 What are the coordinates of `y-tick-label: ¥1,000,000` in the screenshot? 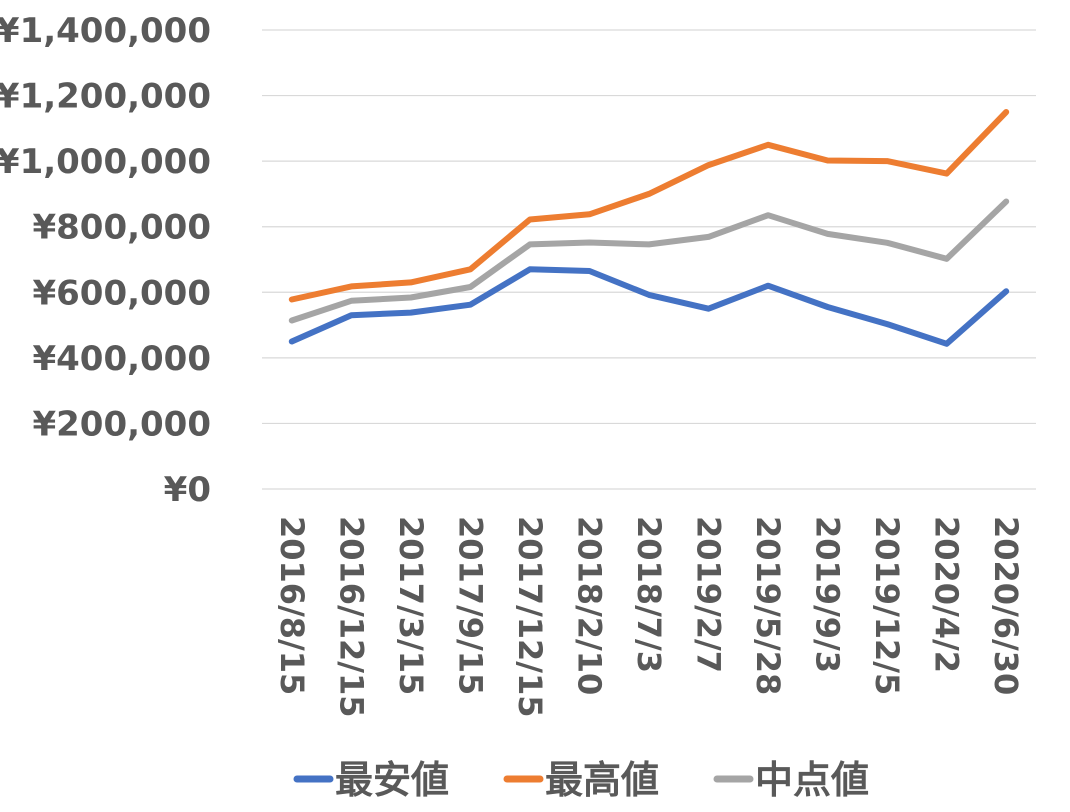 It's located at (105, 162).